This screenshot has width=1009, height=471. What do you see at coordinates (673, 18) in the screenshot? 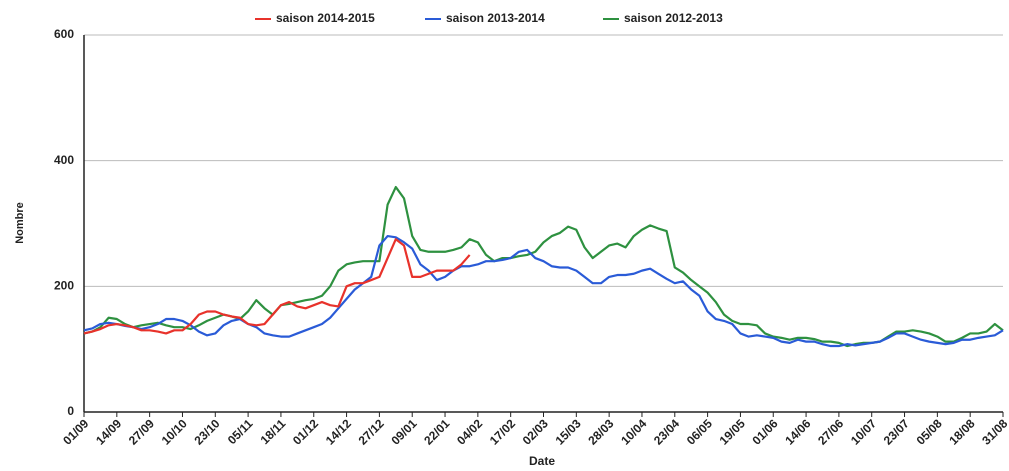
I see `legend-label: saison 2012-2013` at bounding box center [673, 18].